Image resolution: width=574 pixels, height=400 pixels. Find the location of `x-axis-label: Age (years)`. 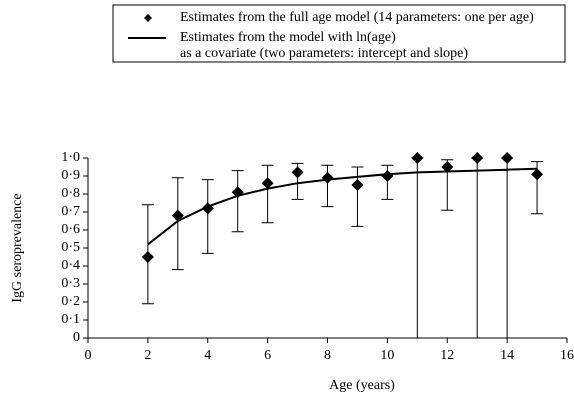

x-axis-label: Age (years) is located at coordinates (362, 385).